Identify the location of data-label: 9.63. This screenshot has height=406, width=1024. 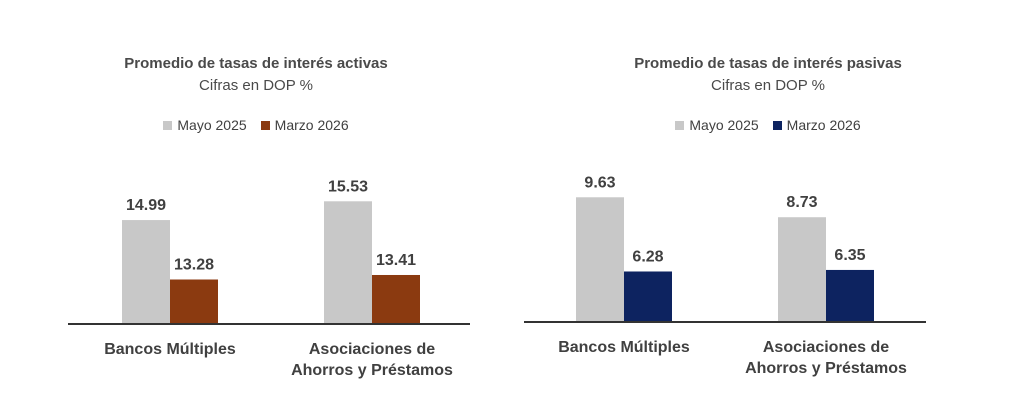
(599, 182).